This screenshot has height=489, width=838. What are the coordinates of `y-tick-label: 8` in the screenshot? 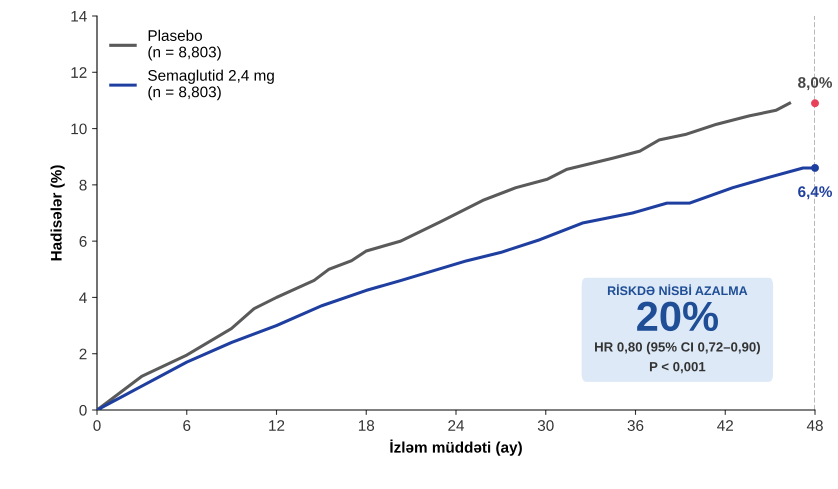 It's located at (83, 185).